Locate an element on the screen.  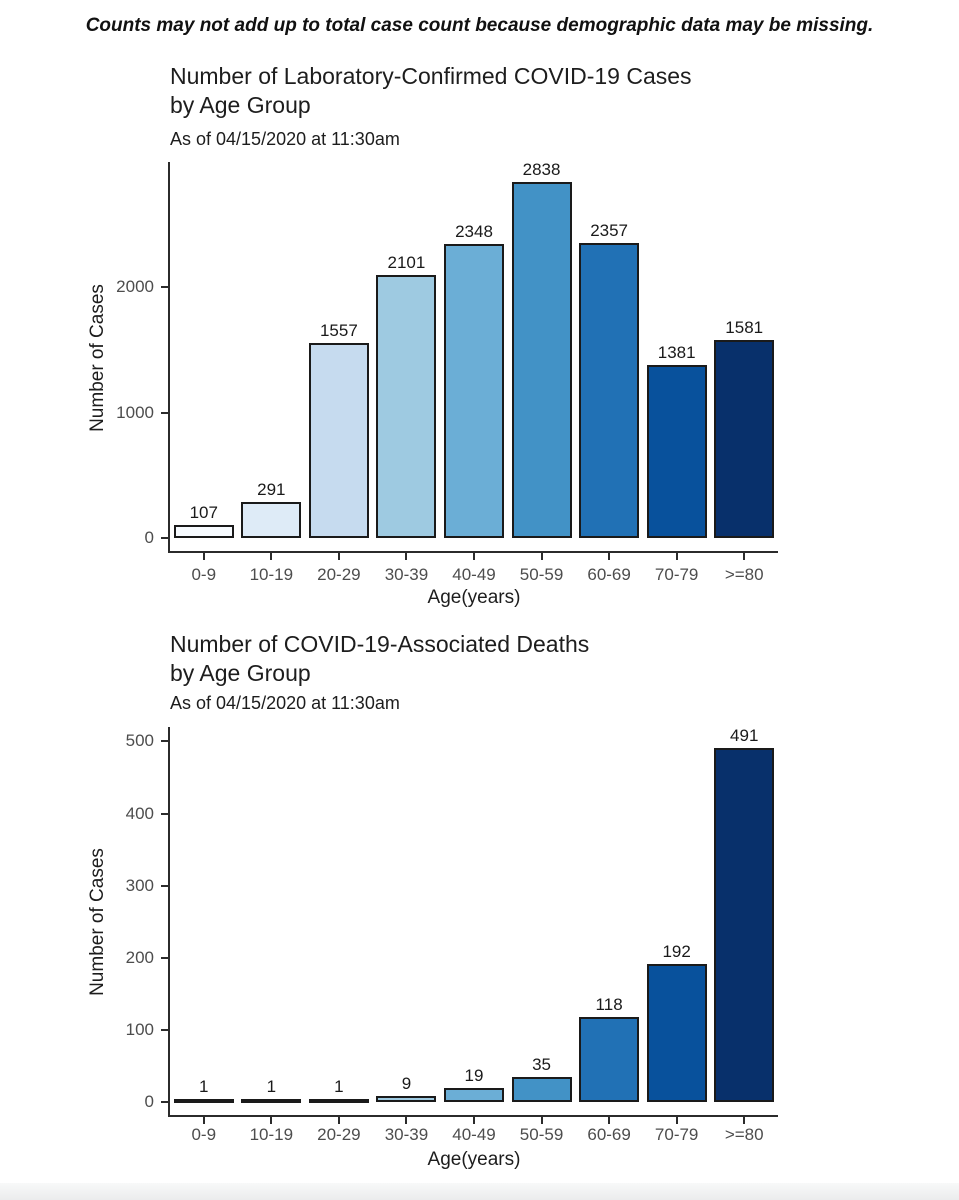
cases-chart-title-line2: by Age Group is located at coordinates (240, 105).